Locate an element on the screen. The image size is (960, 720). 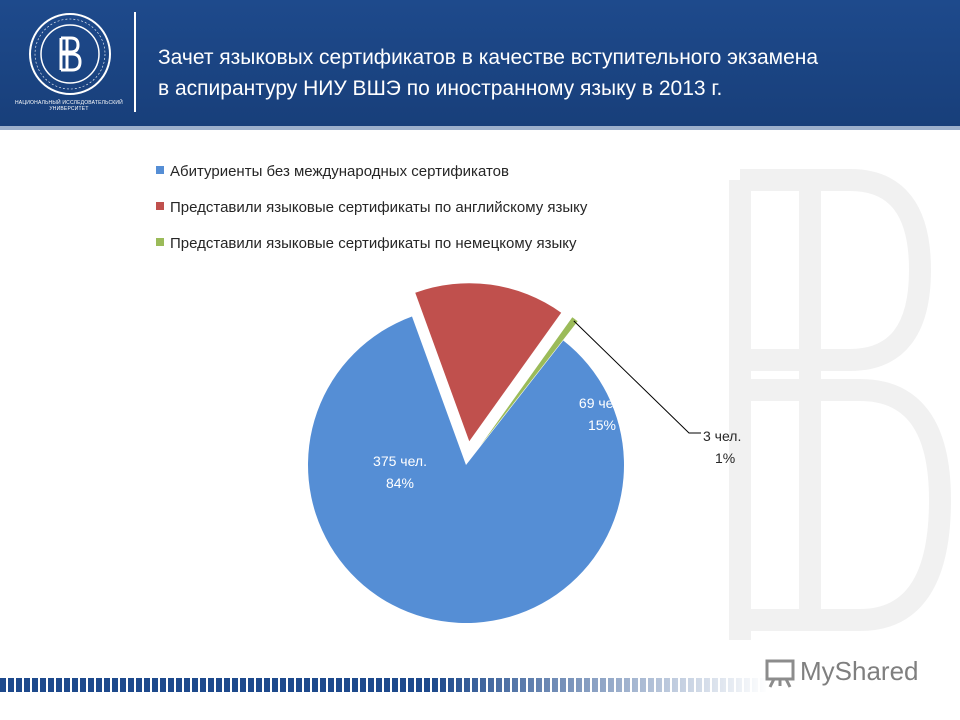
pie-slice-english-certificate is located at coordinates (488, 362).